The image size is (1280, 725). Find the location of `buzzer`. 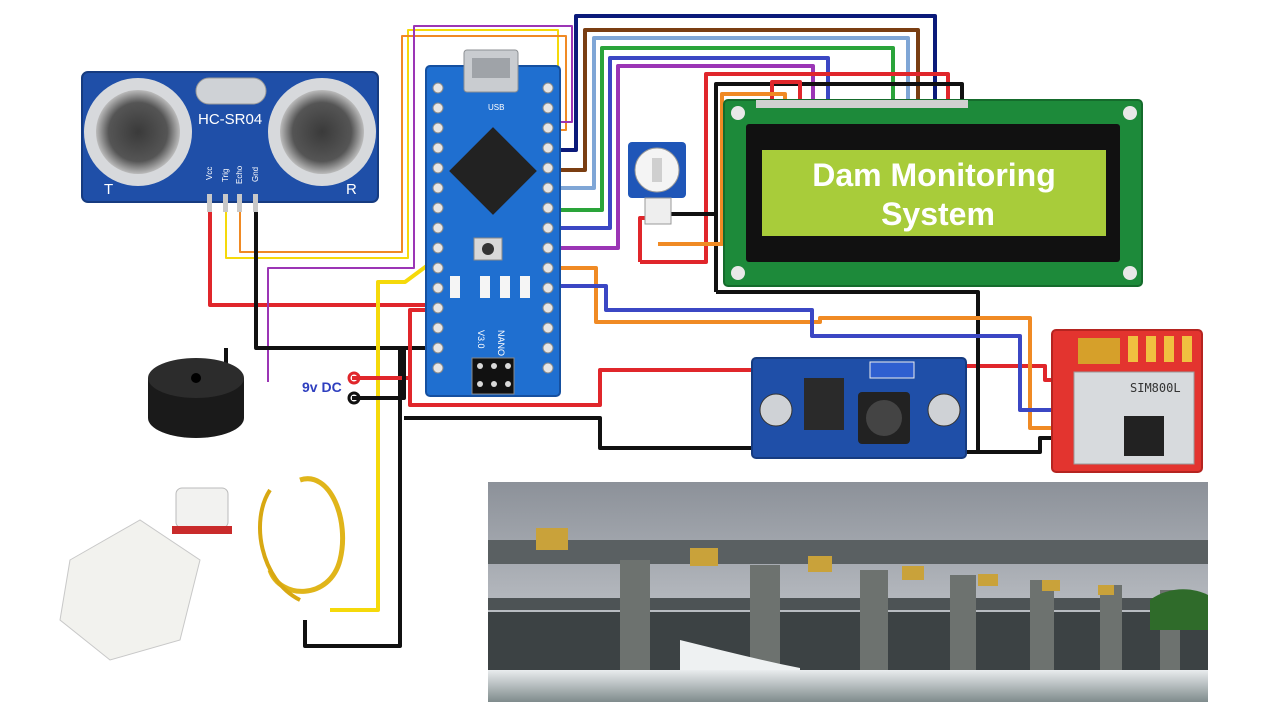

buzzer is located at coordinates (196, 398).